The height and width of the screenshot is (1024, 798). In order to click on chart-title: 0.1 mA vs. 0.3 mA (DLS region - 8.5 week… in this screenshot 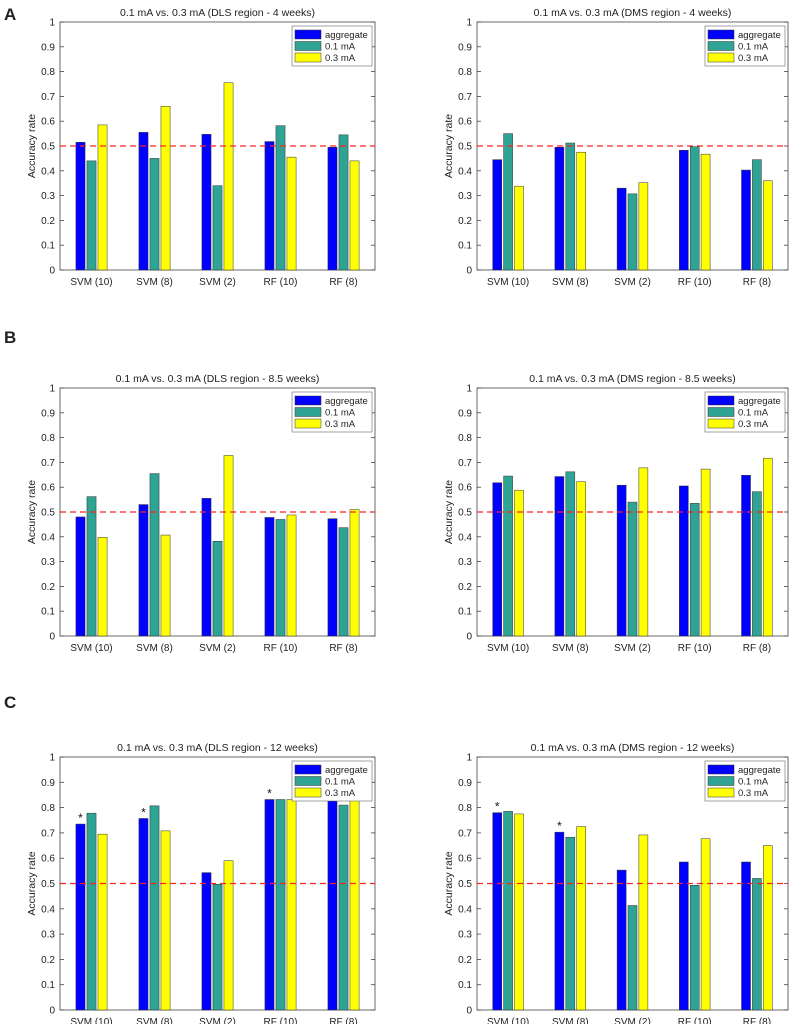, I will do `click(218, 379)`.